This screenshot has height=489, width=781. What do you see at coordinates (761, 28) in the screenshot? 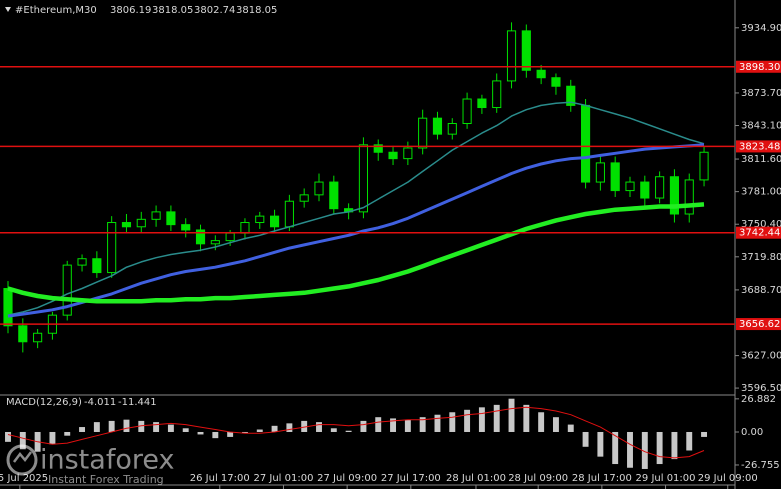
I see `y-tick-label: 3934.90` at bounding box center [761, 28].